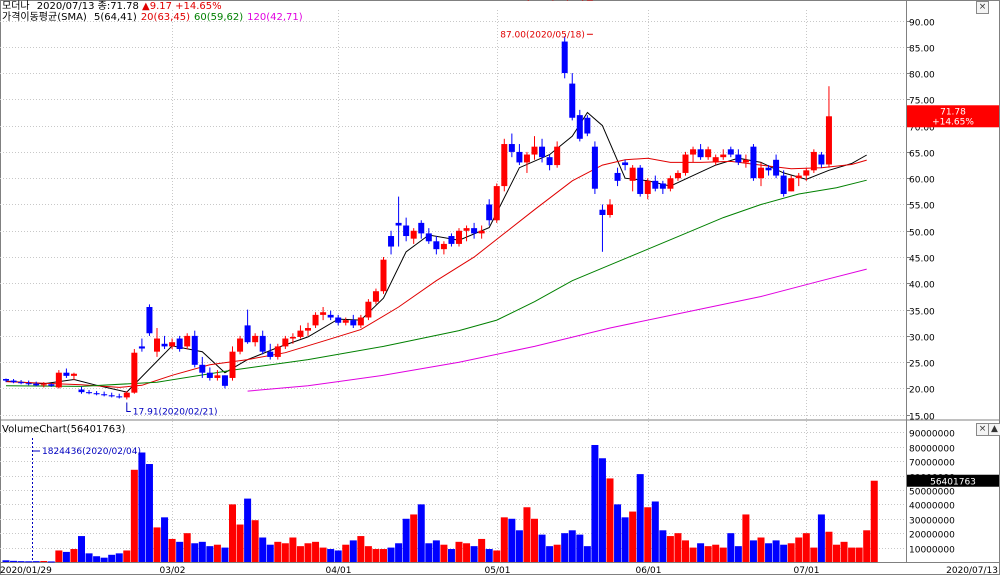 Image resolution: width=1000 pixels, height=575 pixels. Describe the element at coordinates (932, 551) in the screenshot. I see `volume-tick-label: 10000000` at that location.